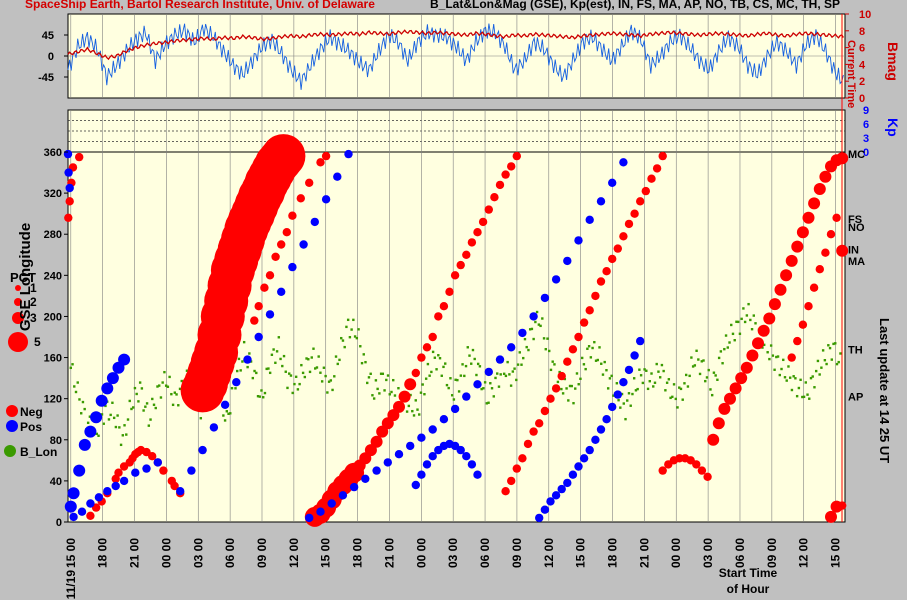  I want to click on main-y-tick-label: 200, so click(53, 317).